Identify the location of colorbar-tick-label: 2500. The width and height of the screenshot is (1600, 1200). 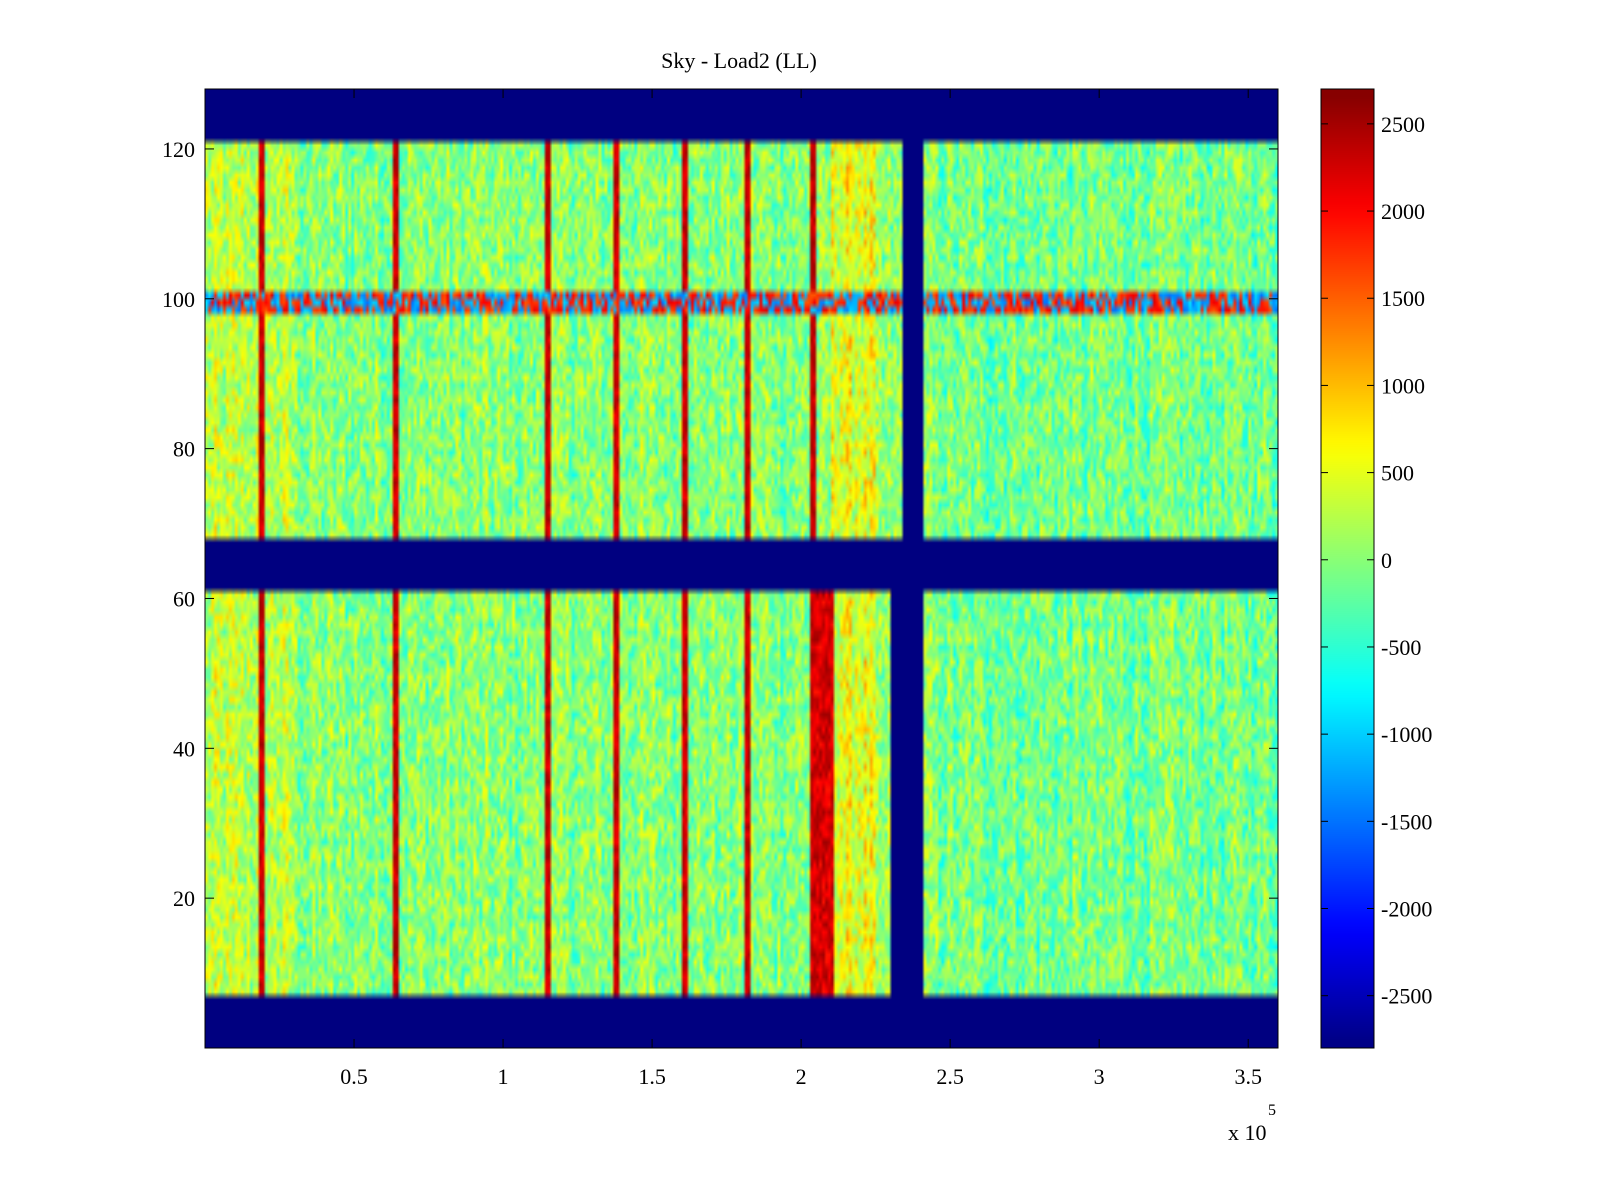
(1403, 124).